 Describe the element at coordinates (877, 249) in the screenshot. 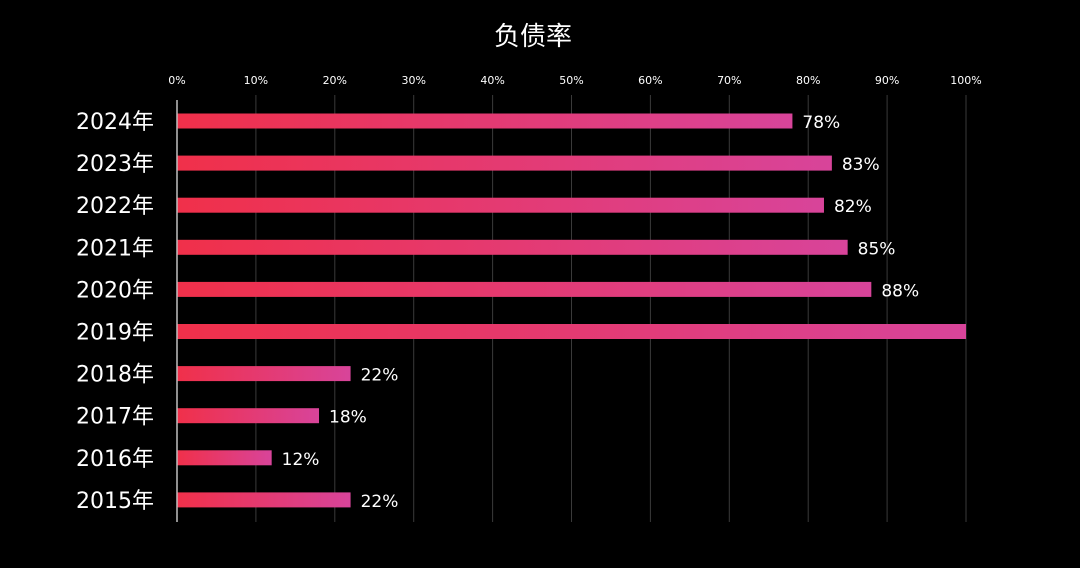

I see `value-label: 85%` at that location.